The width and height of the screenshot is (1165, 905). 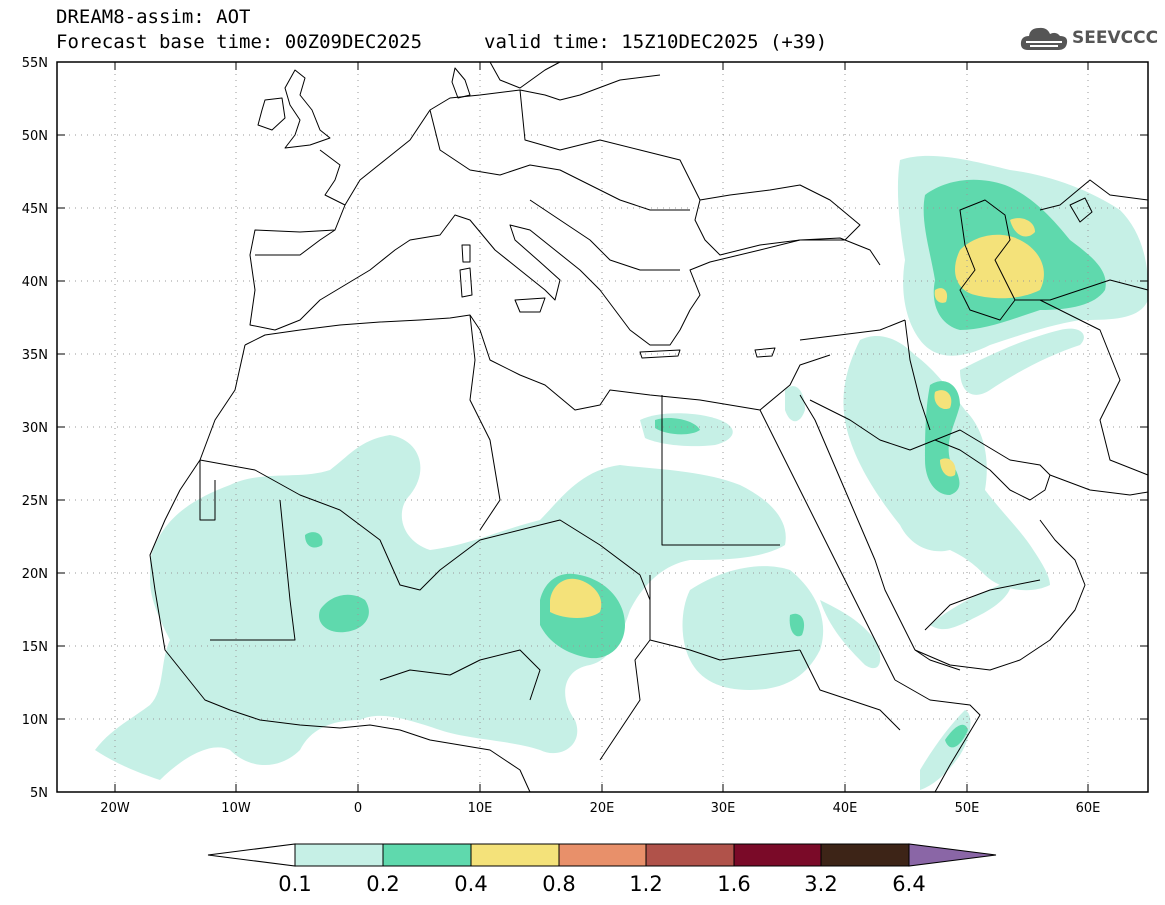 I want to click on lon-label: 20W, so click(x=115, y=808).